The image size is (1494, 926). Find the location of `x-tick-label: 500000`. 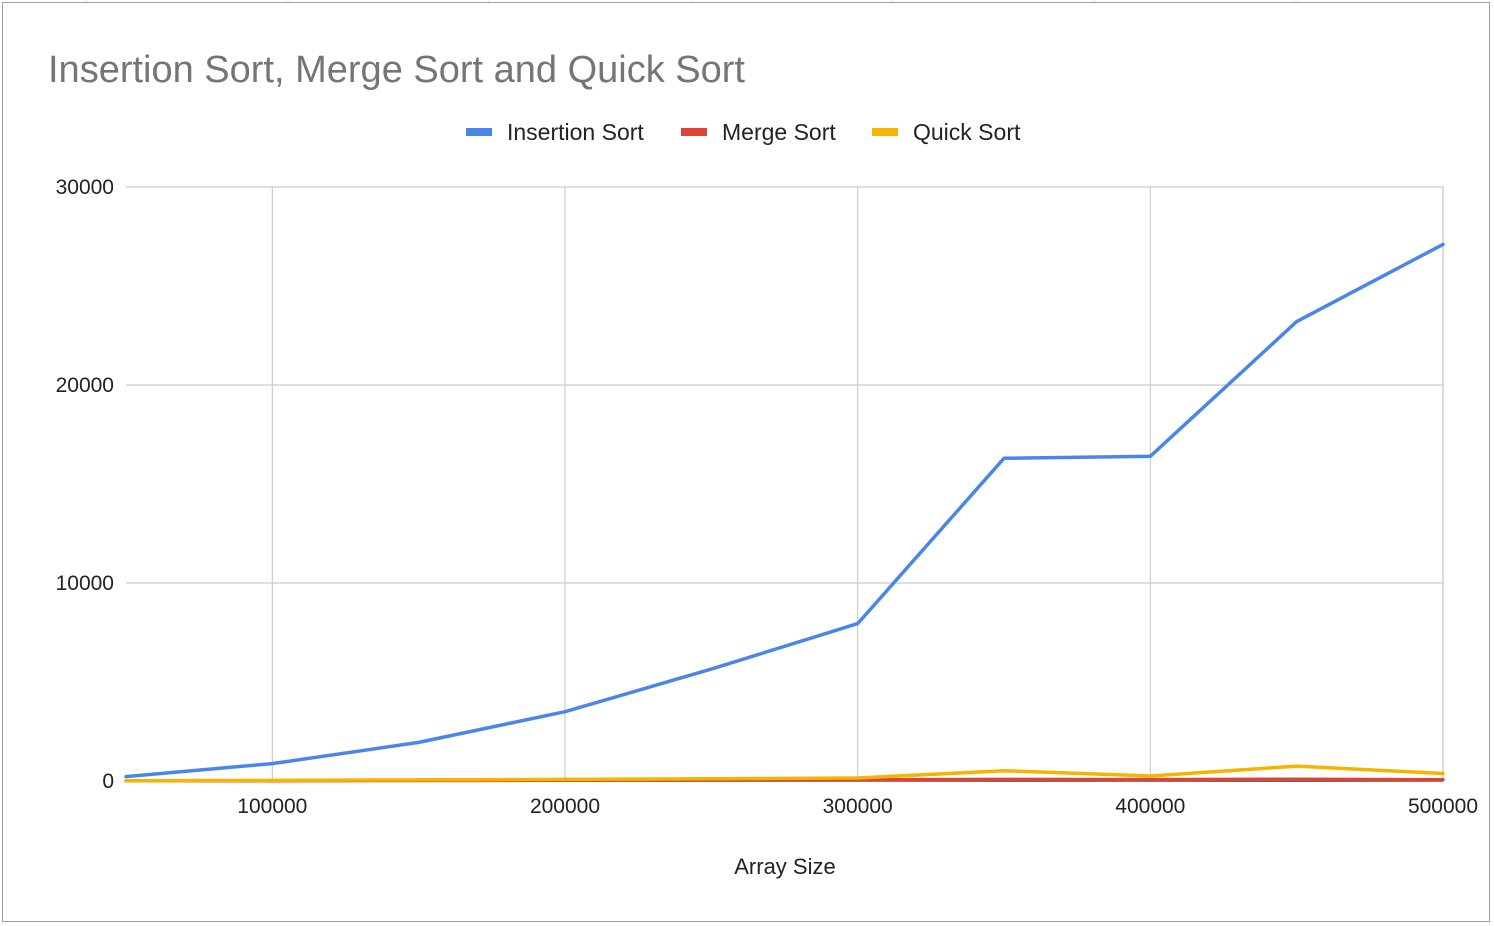

x-tick-label: 500000 is located at coordinates (1443, 806).